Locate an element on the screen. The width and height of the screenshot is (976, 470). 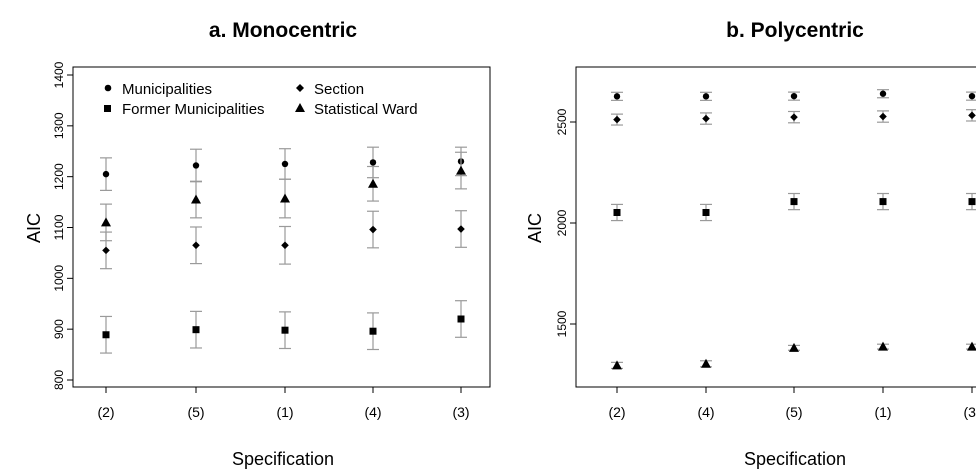
legend-circle-marker is located at coordinates (108, 88).